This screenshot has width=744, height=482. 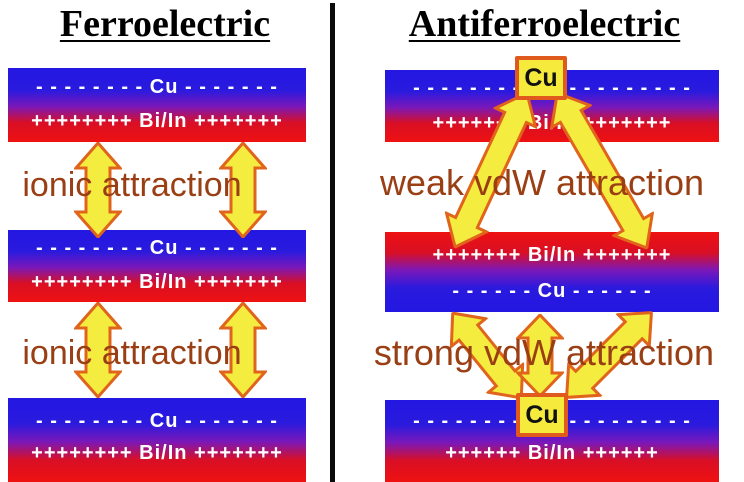 What do you see at coordinates (552, 255) in the screenshot?
I see `bi-in-layer-label: +++++++ Bi/In +++++++` at bounding box center [552, 255].